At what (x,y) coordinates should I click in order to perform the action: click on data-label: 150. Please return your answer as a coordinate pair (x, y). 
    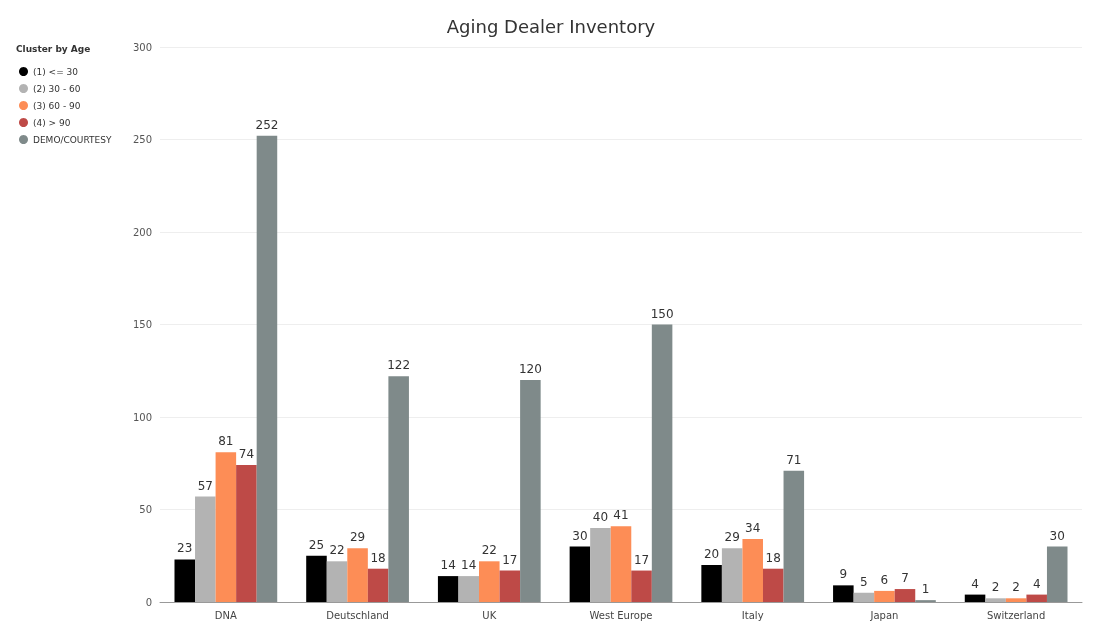
    Looking at the image, I should click on (662, 313).